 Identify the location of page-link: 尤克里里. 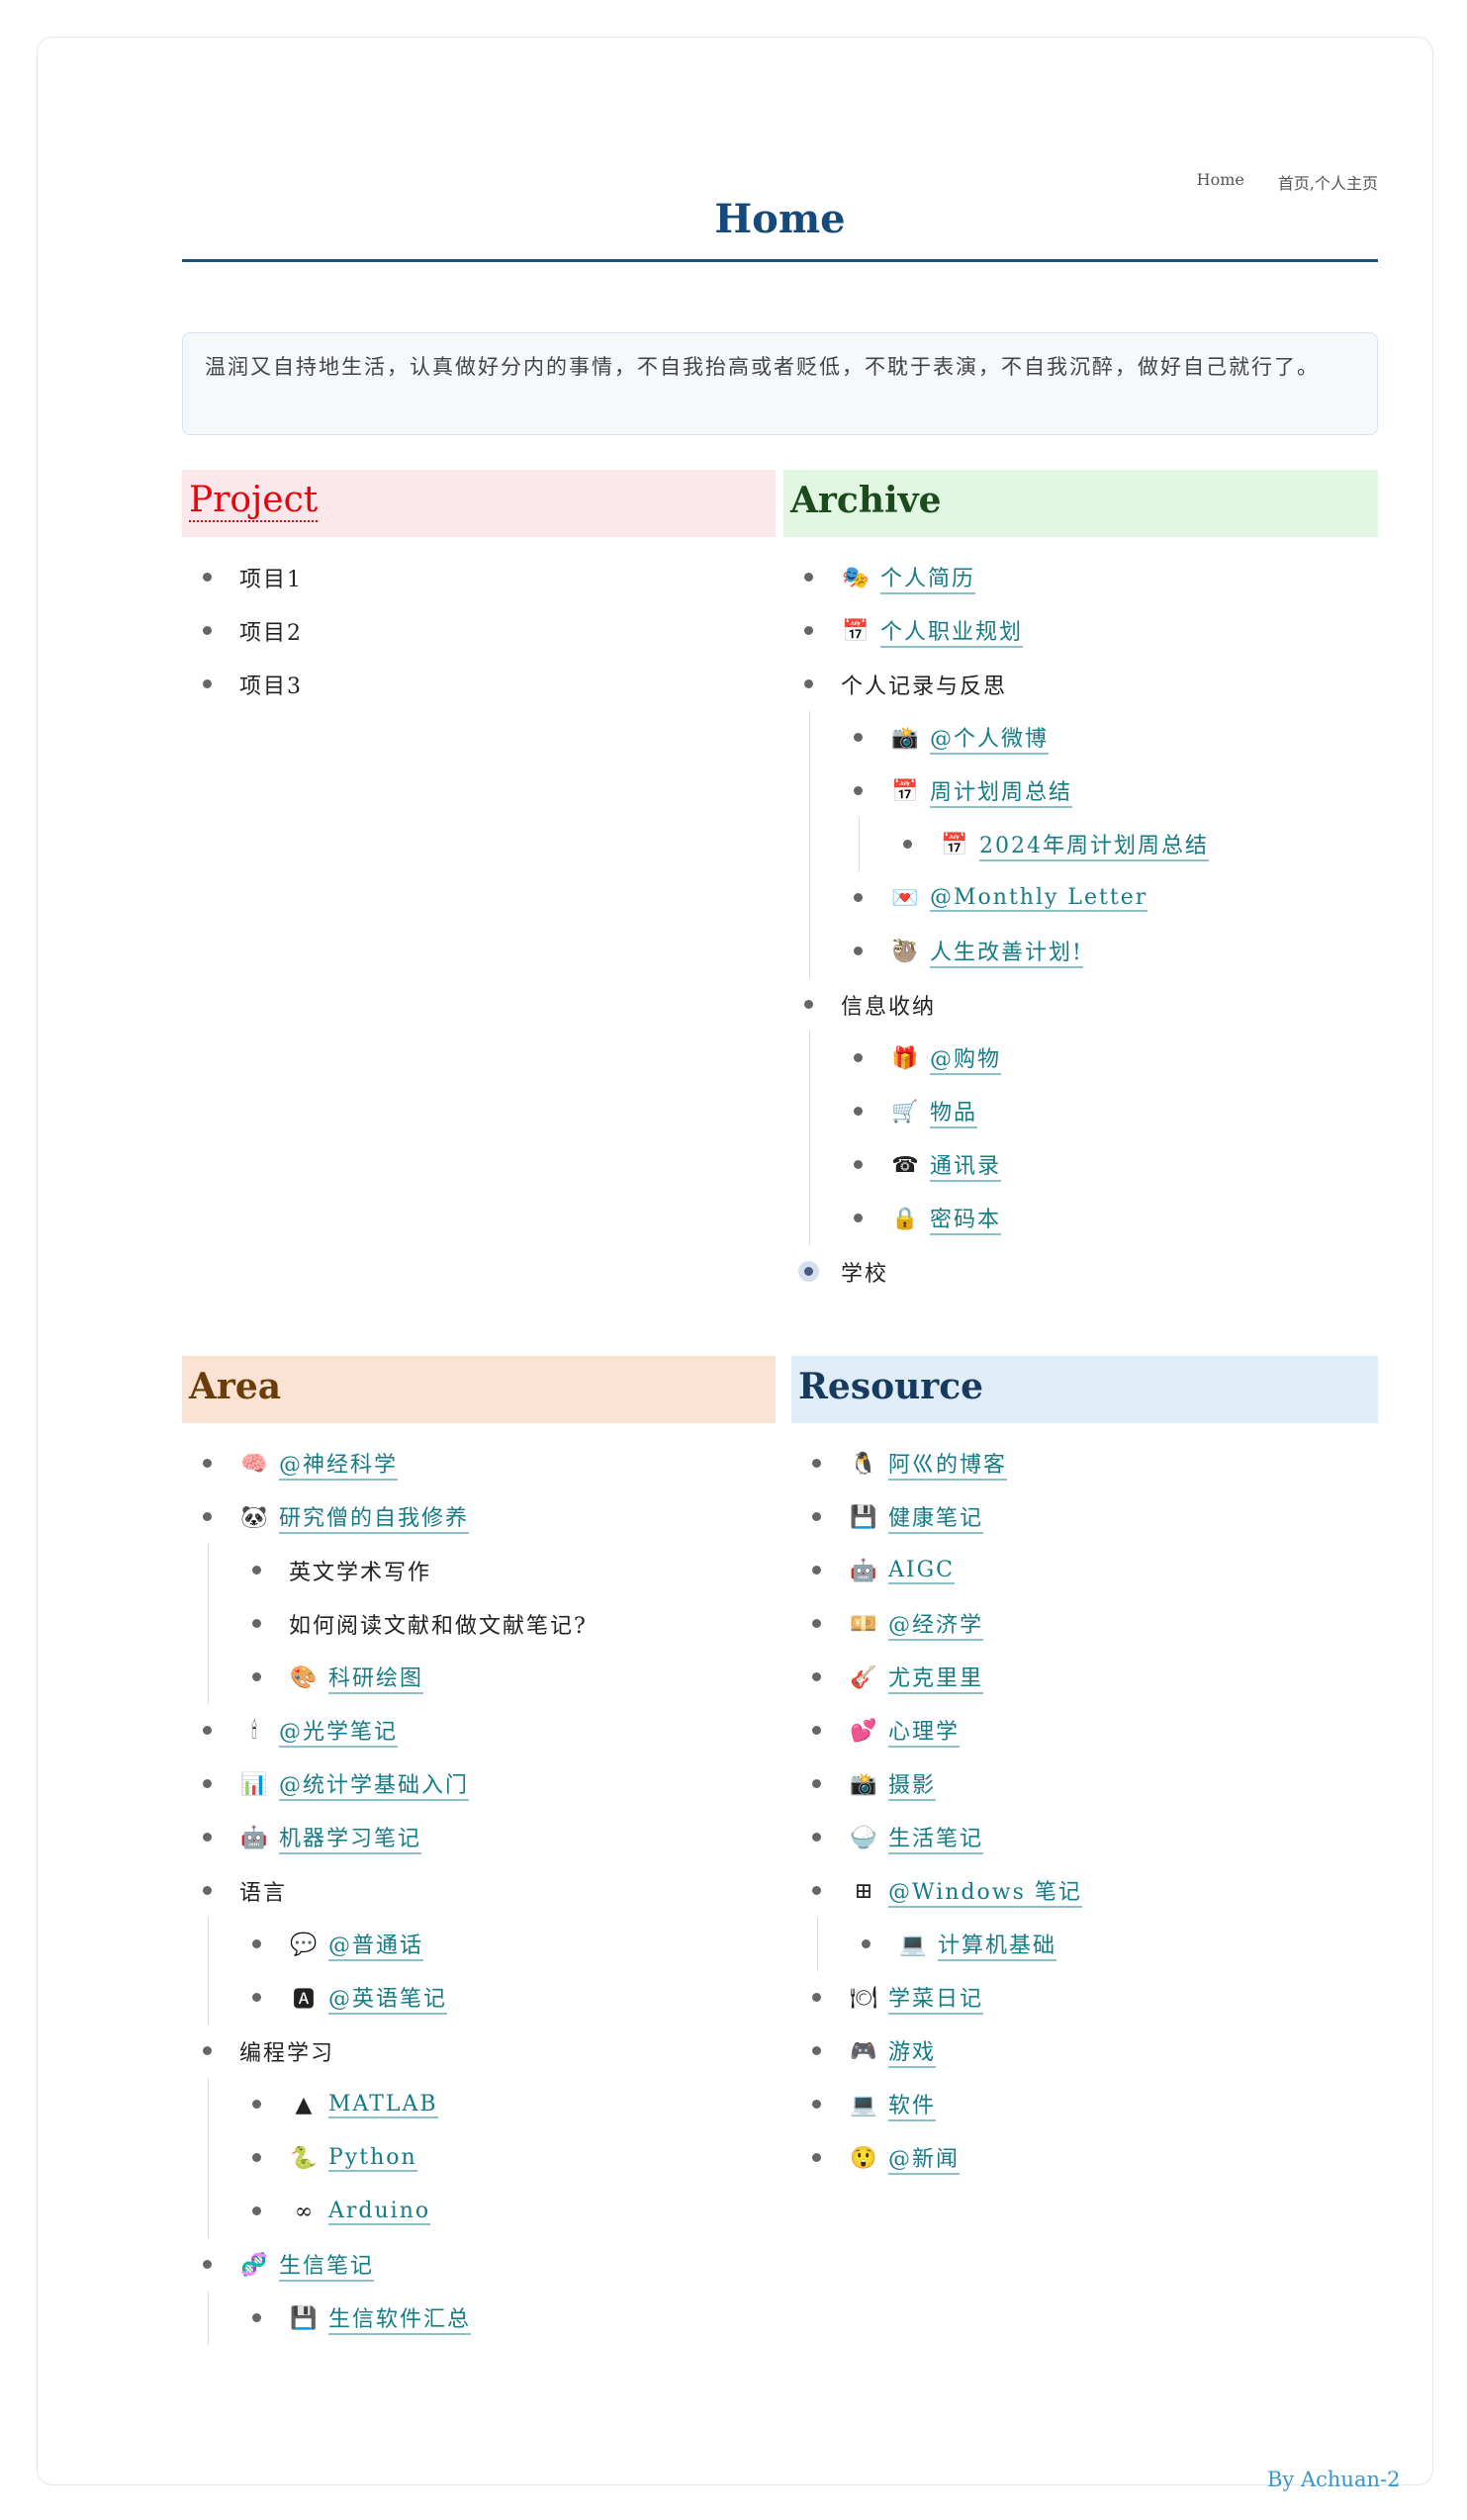
(936, 1677).